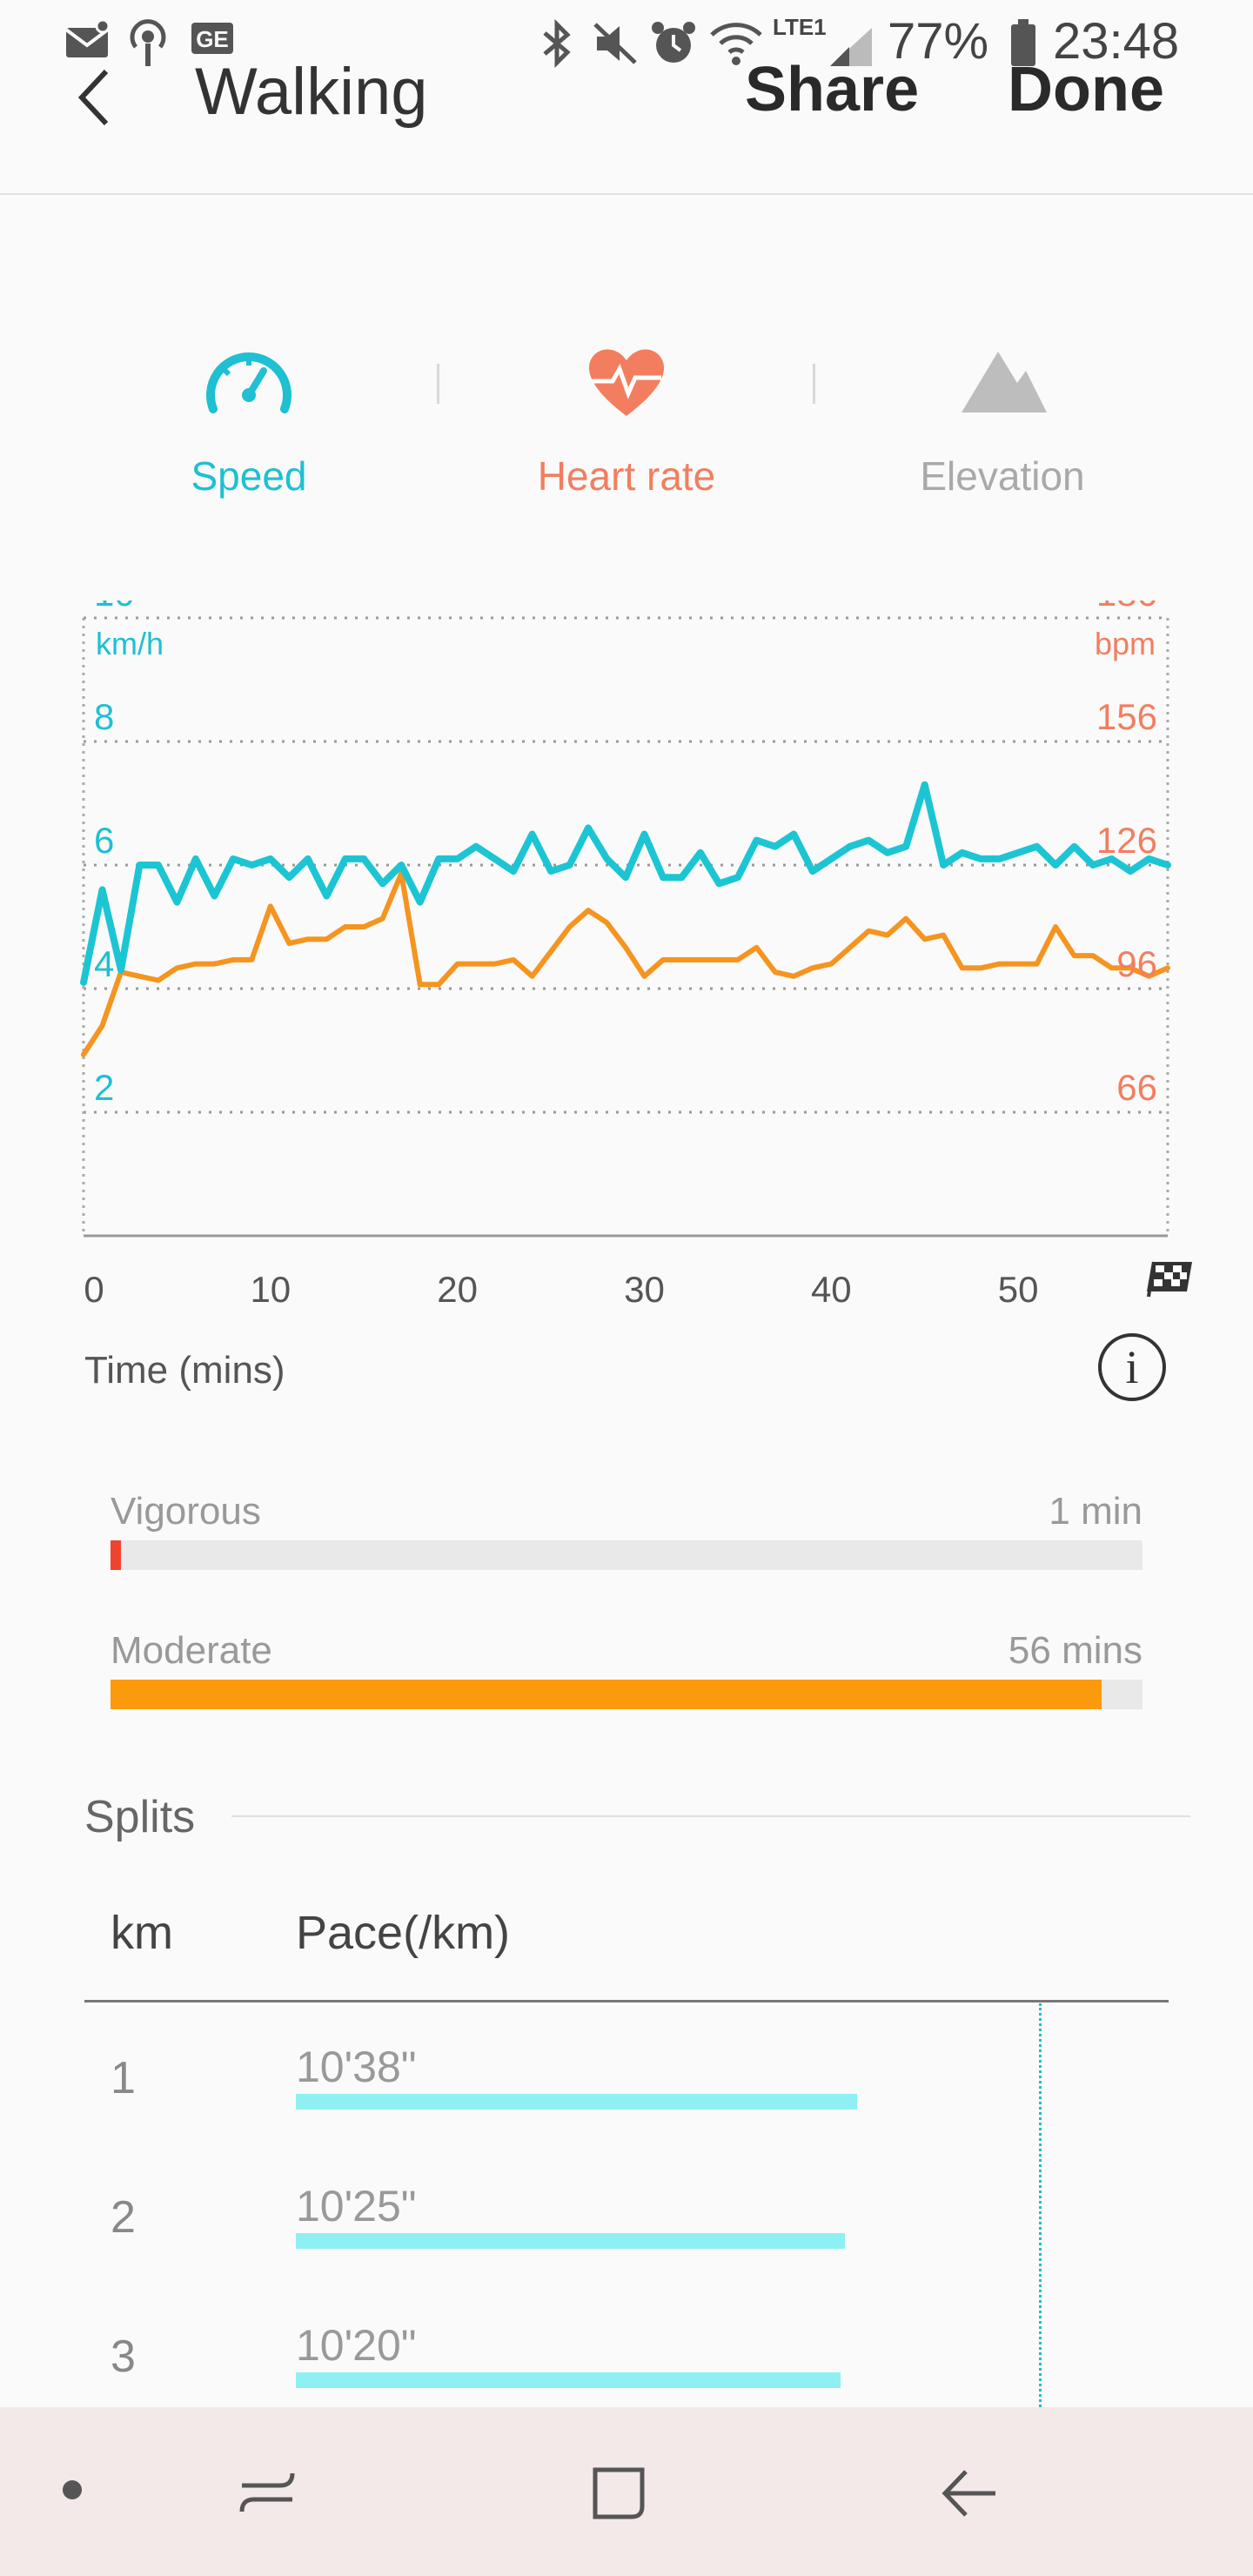 The height and width of the screenshot is (2576, 1253). What do you see at coordinates (104, 716) in the screenshot?
I see `y-left-tick-label: 8` at bounding box center [104, 716].